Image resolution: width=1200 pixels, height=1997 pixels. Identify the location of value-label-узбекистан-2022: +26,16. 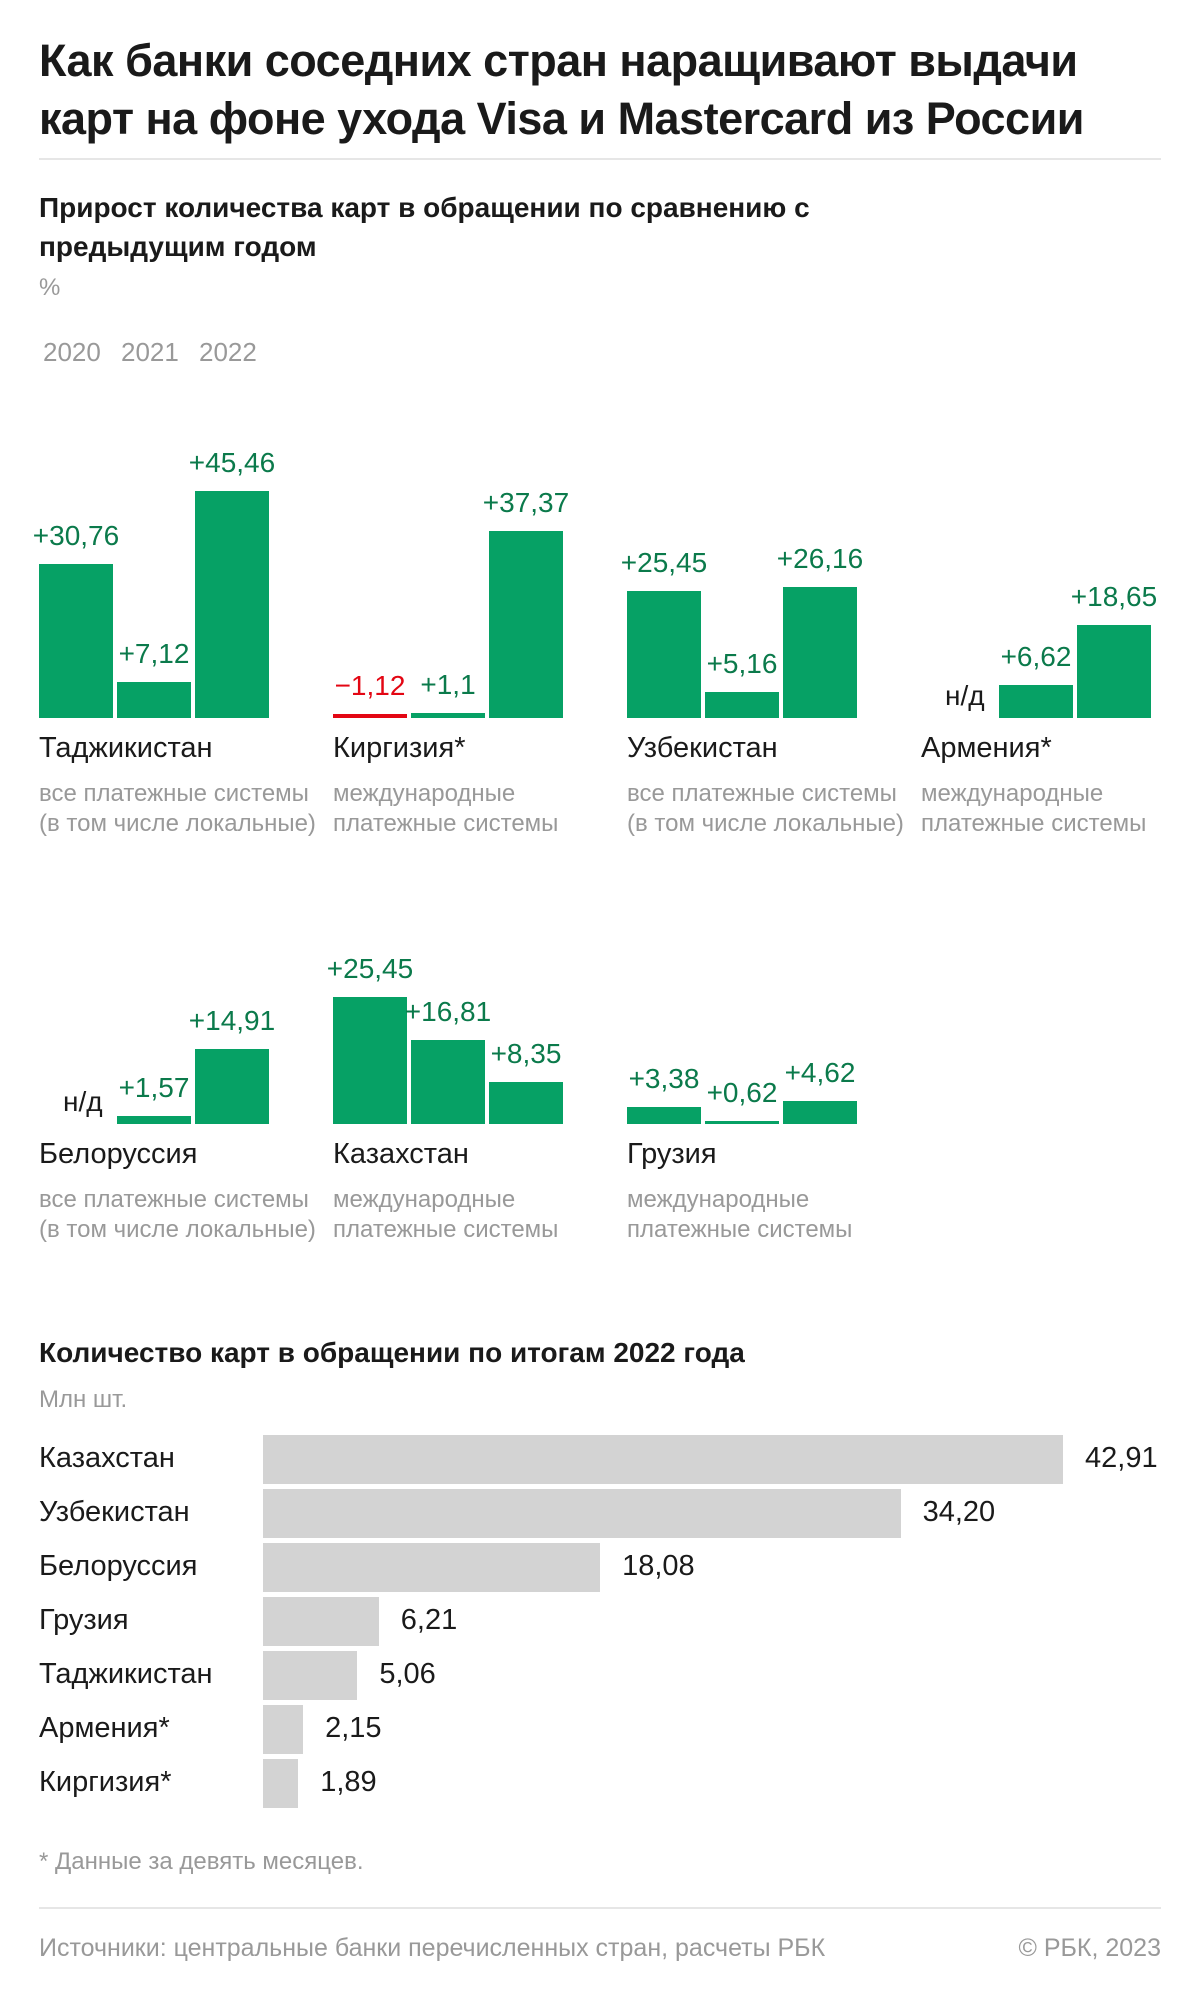
(820, 559).